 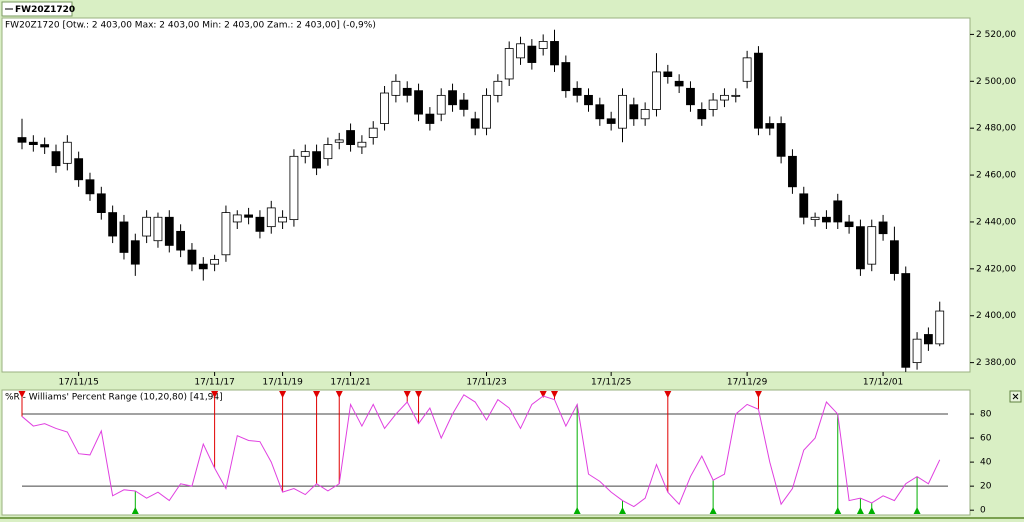 What do you see at coordinates (983, 511) in the screenshot?
I see `y-tick-label: 0` at bounding box center [983, 511].